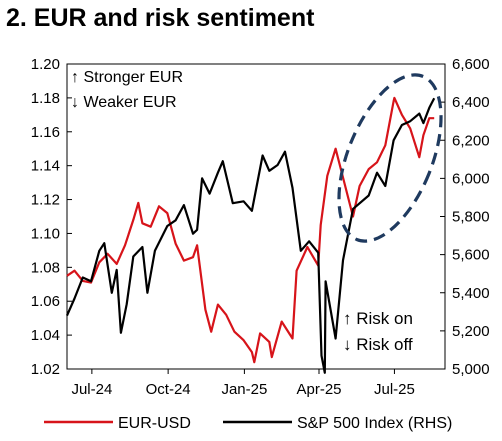 Image resolution: width=502 pixels, height=441 pixels. What do you see at coordinates (394, 389) in the screenshot?
I see `x-tick-label: Jul-25` at bounding box center [394, 389].